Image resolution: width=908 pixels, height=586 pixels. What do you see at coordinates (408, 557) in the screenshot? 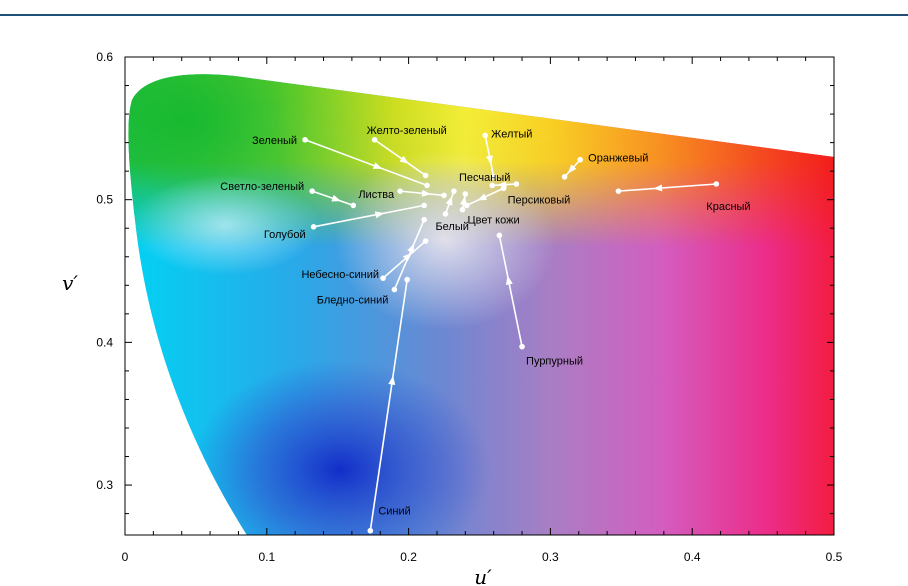
I see `x-tick-label: 0.2` at bounding box center [408, 557].